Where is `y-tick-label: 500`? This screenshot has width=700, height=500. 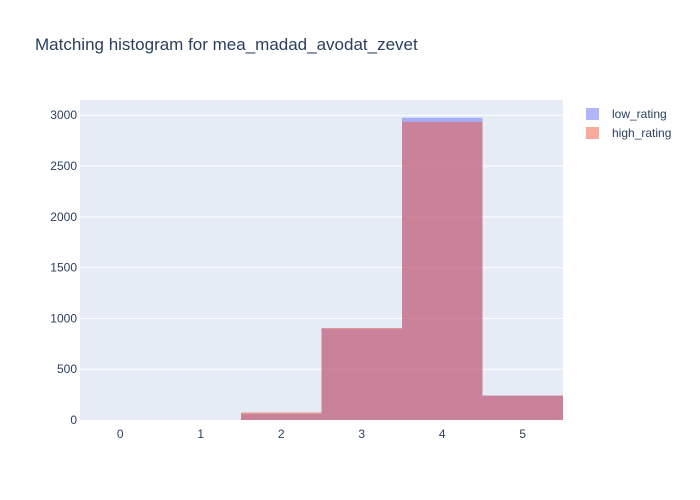 y-tick-label: 500 is located at coordinates (67, 369).